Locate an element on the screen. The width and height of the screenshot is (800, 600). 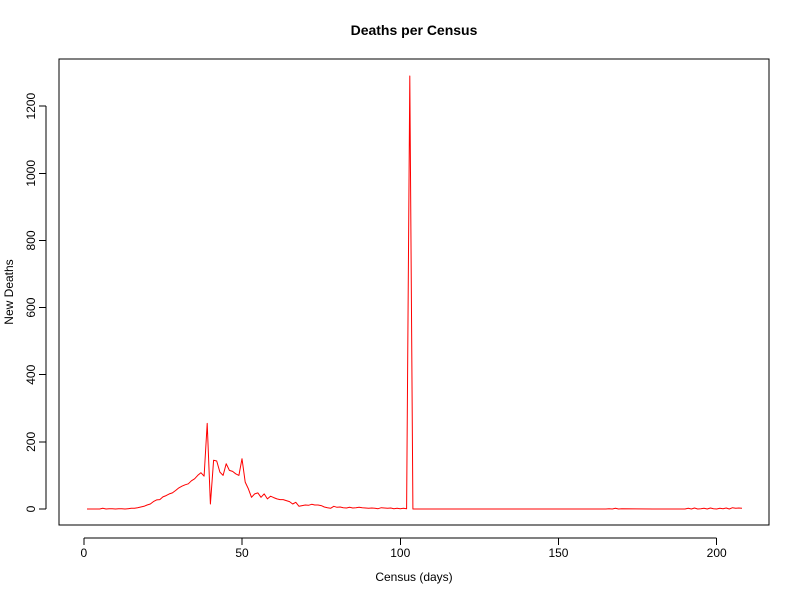
x-tick-label: 150 is located at coordinates (558, 553).